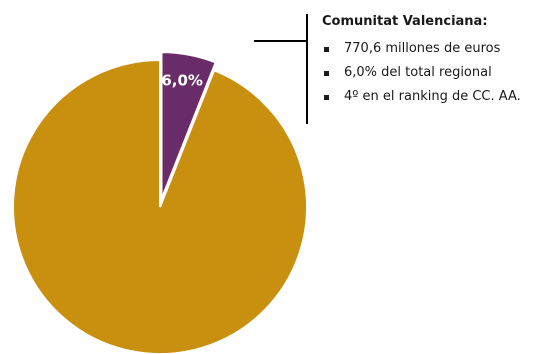 This screenshot has height=354, width=547. I want to click on annotation-bullet: 770,6 millones de euros, so click(433, 49).